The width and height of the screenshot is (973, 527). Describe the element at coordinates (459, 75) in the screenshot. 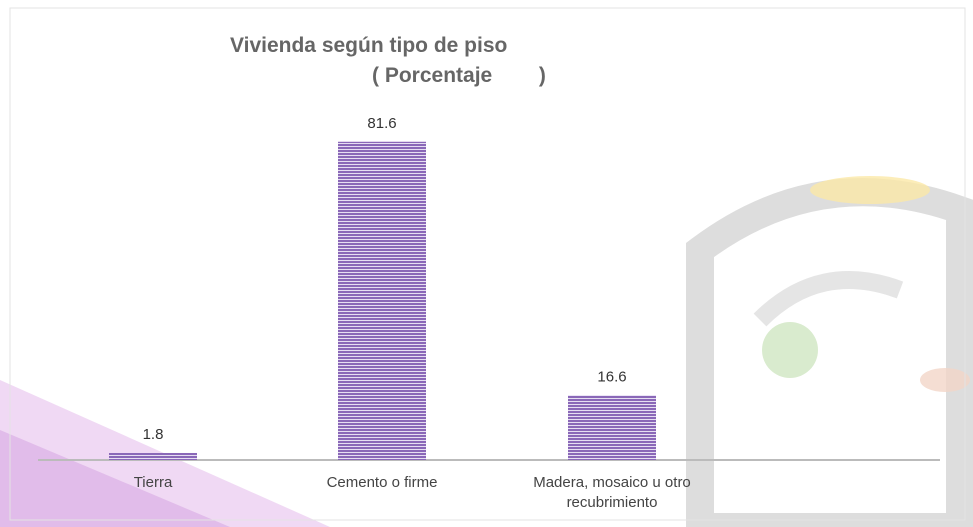

I see `chart-subtitle: ( Porcentaje )` at that location.